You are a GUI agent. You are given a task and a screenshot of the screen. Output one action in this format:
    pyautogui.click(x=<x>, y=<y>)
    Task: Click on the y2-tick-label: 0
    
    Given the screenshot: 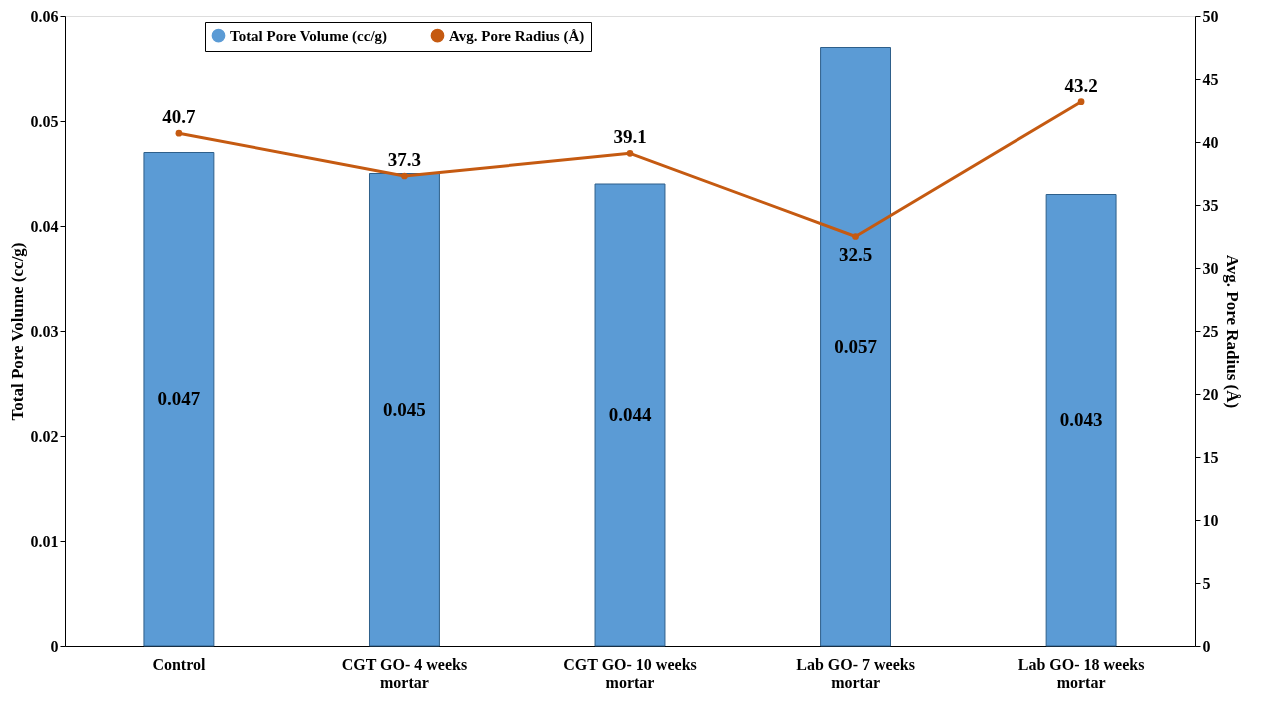 What is the action you would take?
    pyautogui.click(x=1206, y=646)
    